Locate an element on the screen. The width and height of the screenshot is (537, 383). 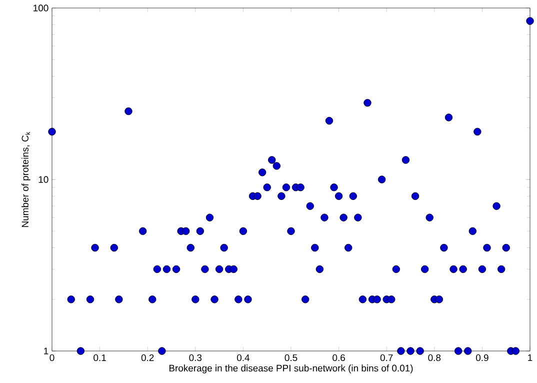
x-axis-title: Brokerage in the disease PPI sub-network (in bins of 0.01) is located at coordinates (291, 369).